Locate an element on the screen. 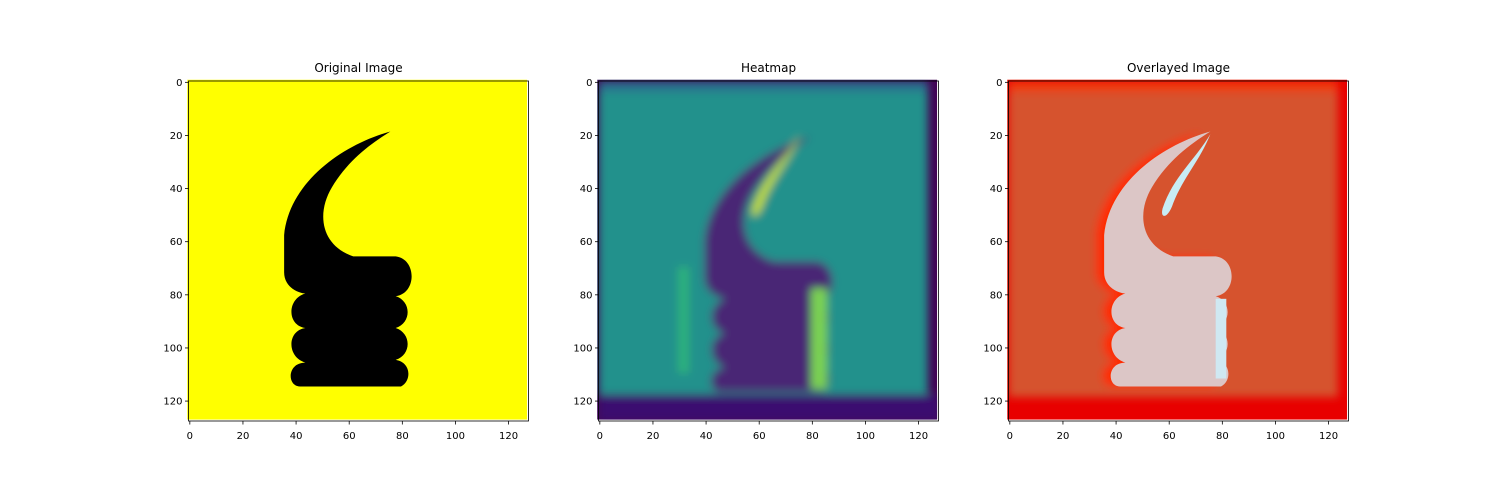 Image resolution: width=1500 pixels, height=500 pixels. axes-title: Original Image is located at coordinates (358, 68).